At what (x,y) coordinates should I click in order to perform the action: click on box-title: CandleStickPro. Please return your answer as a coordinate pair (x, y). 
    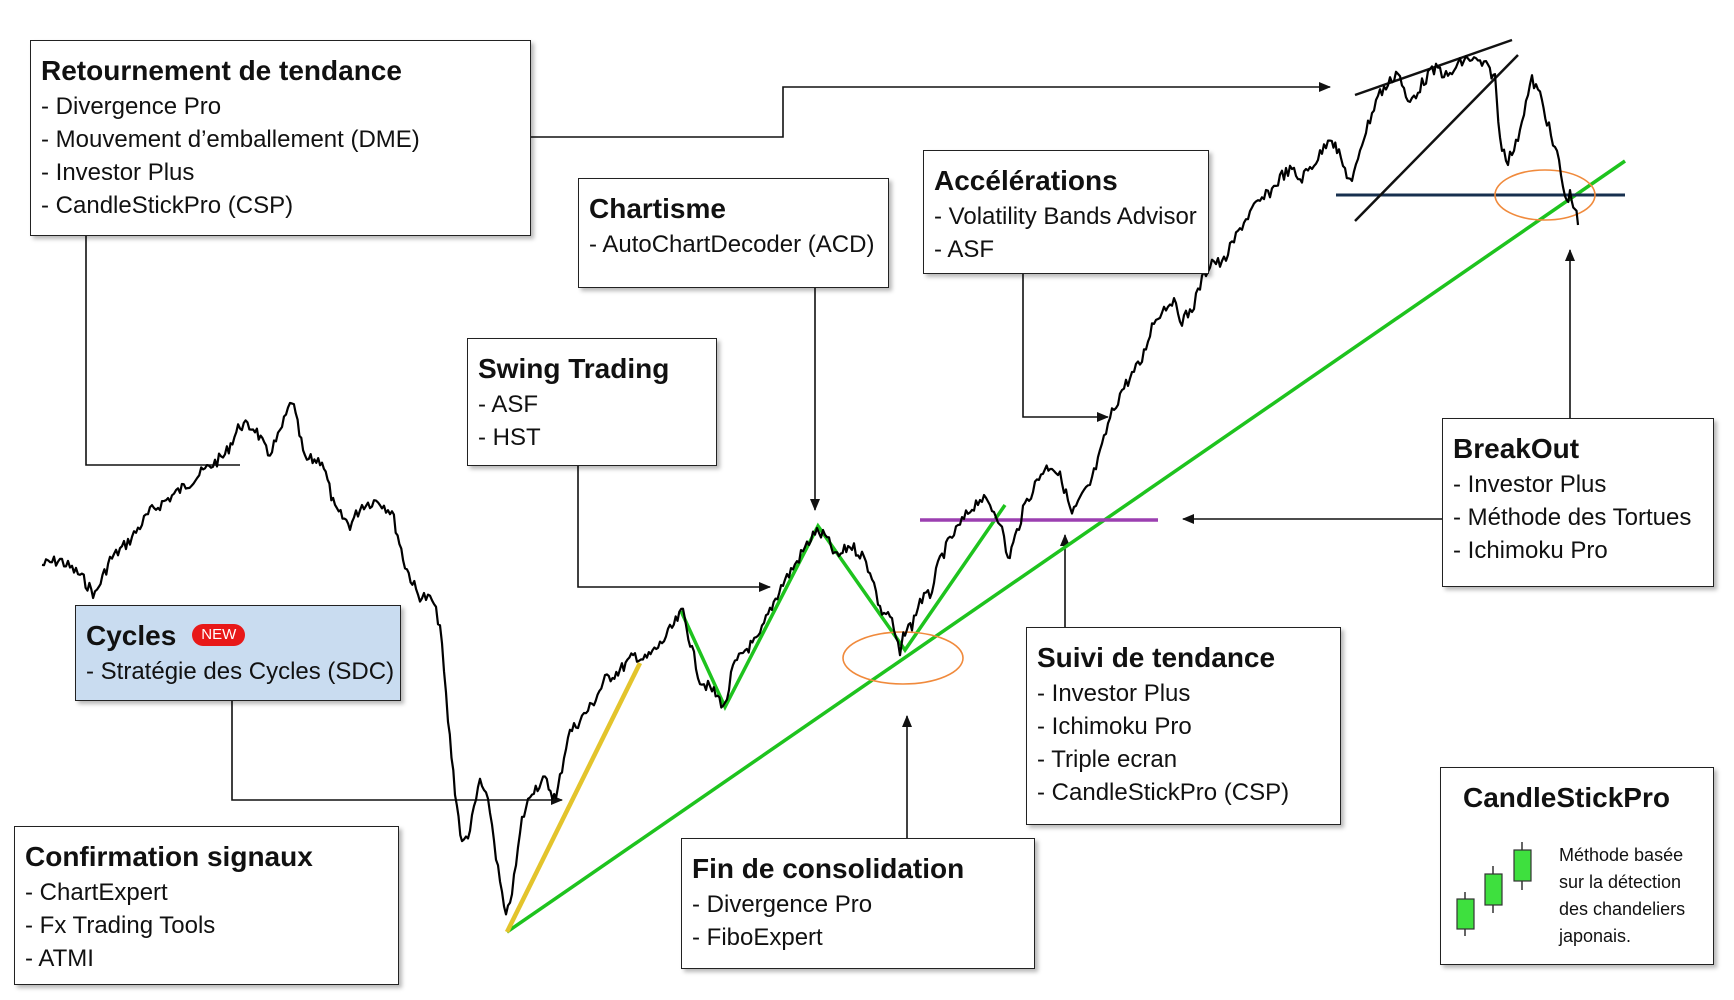
    Looking at the image, I should click on (1566, 797).